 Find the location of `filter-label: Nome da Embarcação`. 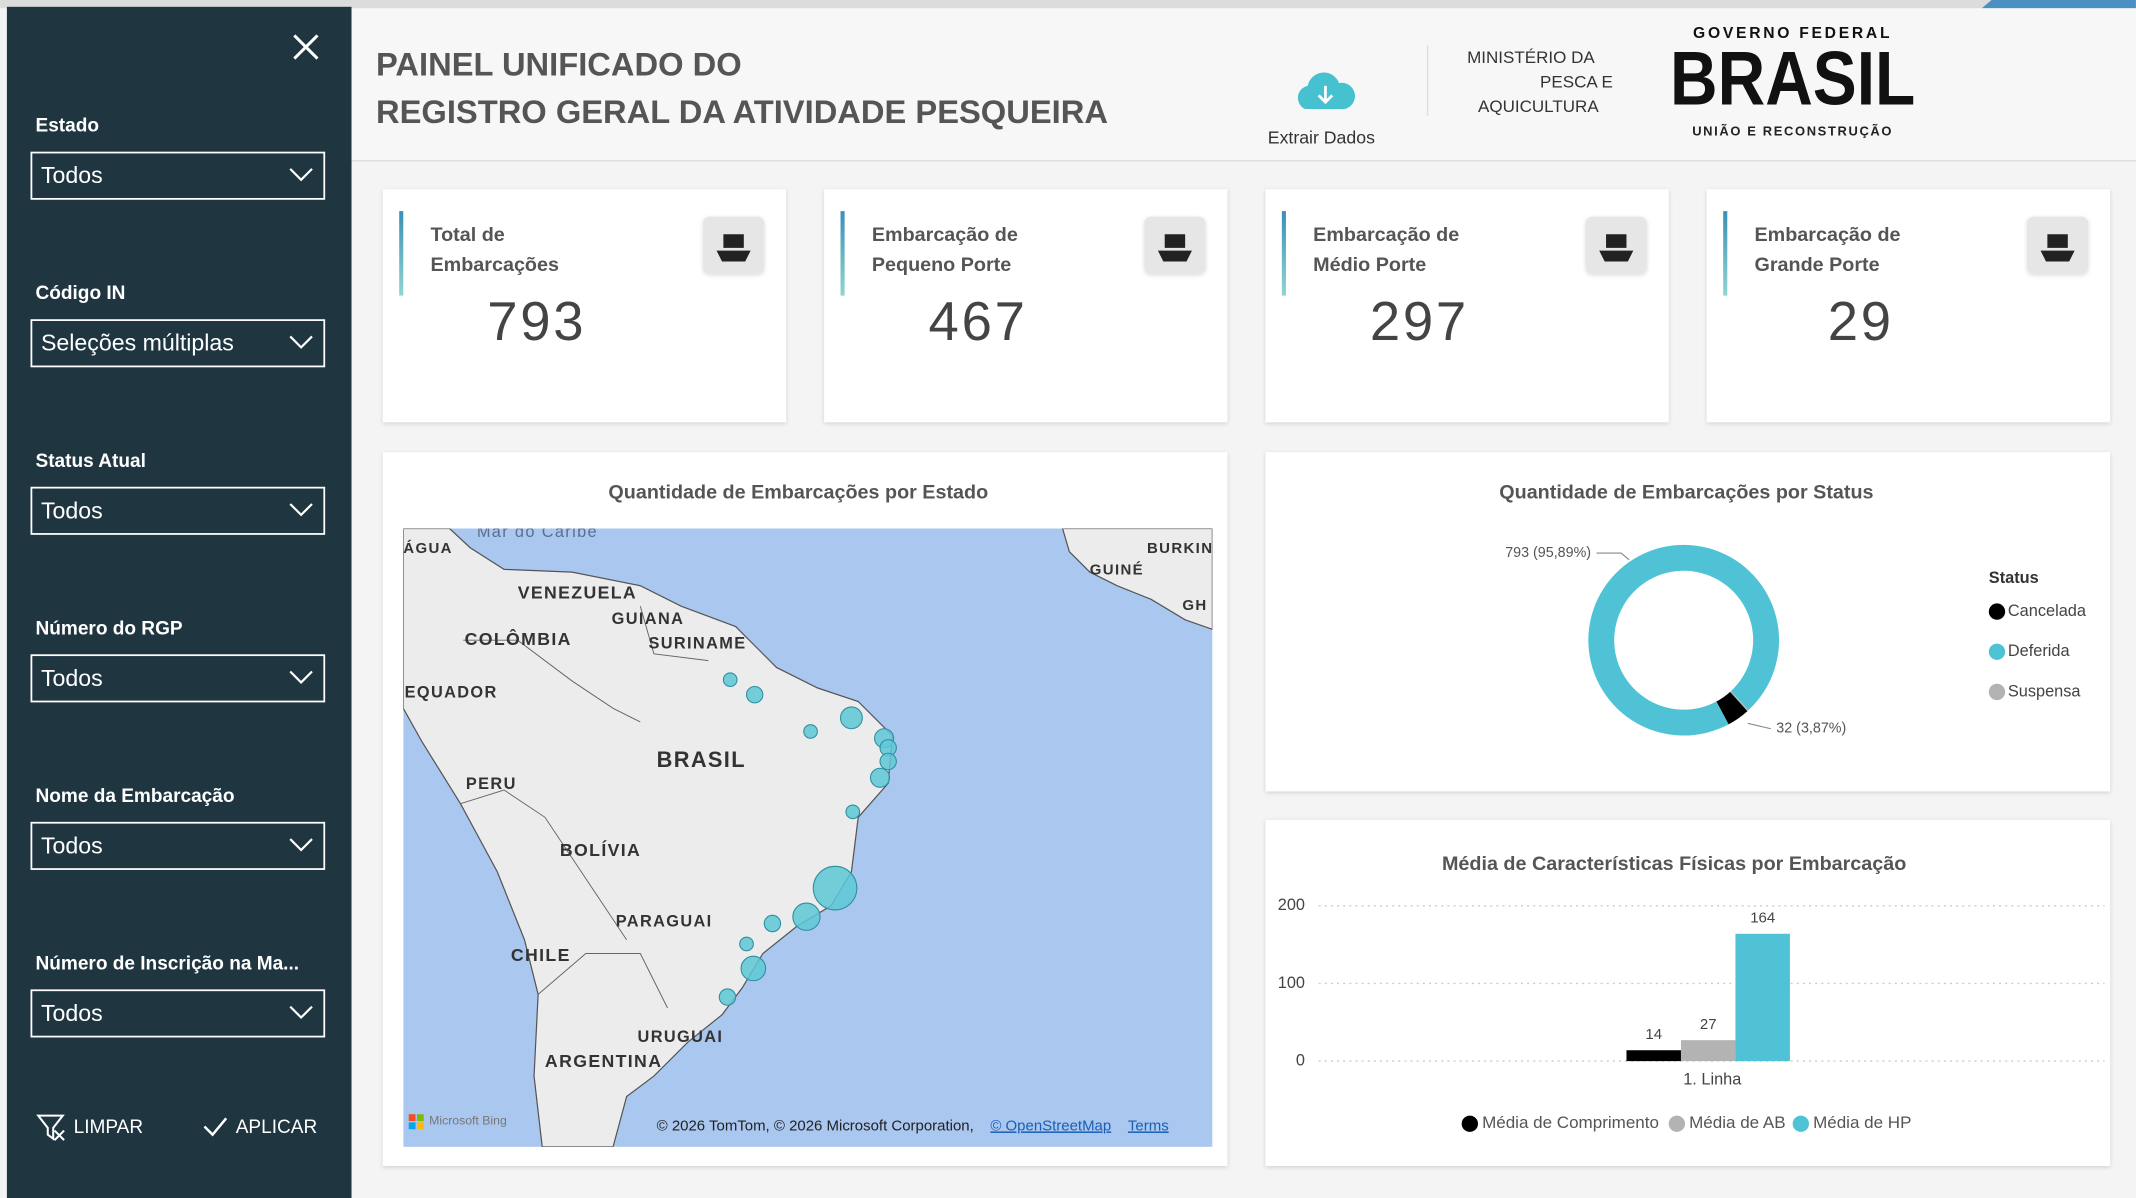

filter-label: Nome da Embarcação is located at coordinates (134, 796).